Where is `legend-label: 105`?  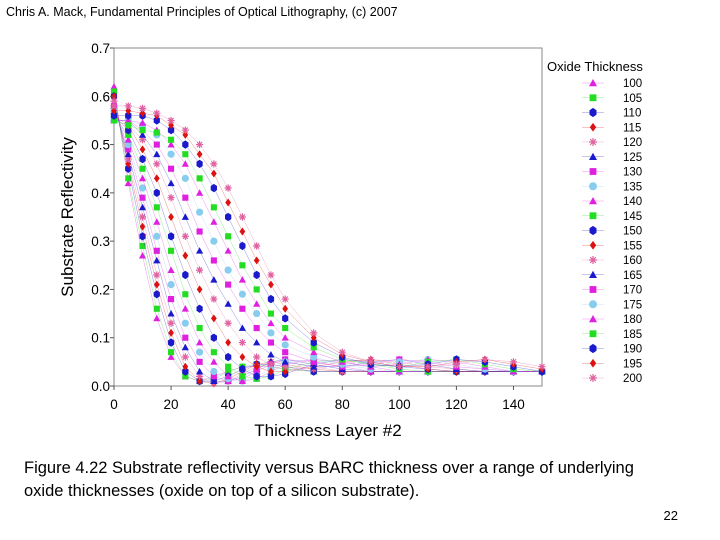
legend-label: 105 is located at coordinates (632, 99).